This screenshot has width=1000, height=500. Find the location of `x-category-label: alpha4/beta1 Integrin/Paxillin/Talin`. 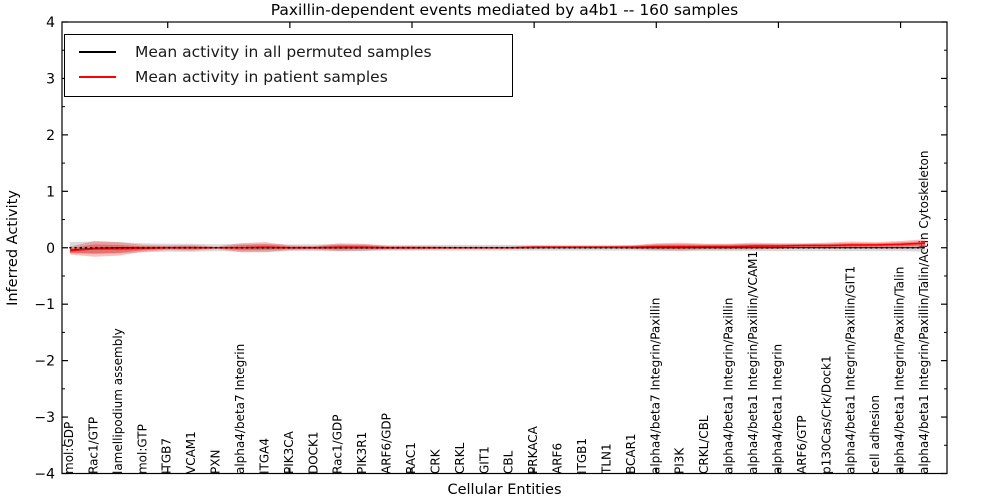

x-category-label: alpha4/beta1 Integrin/Paxillin/Talin is located at coordinates (900, 370).